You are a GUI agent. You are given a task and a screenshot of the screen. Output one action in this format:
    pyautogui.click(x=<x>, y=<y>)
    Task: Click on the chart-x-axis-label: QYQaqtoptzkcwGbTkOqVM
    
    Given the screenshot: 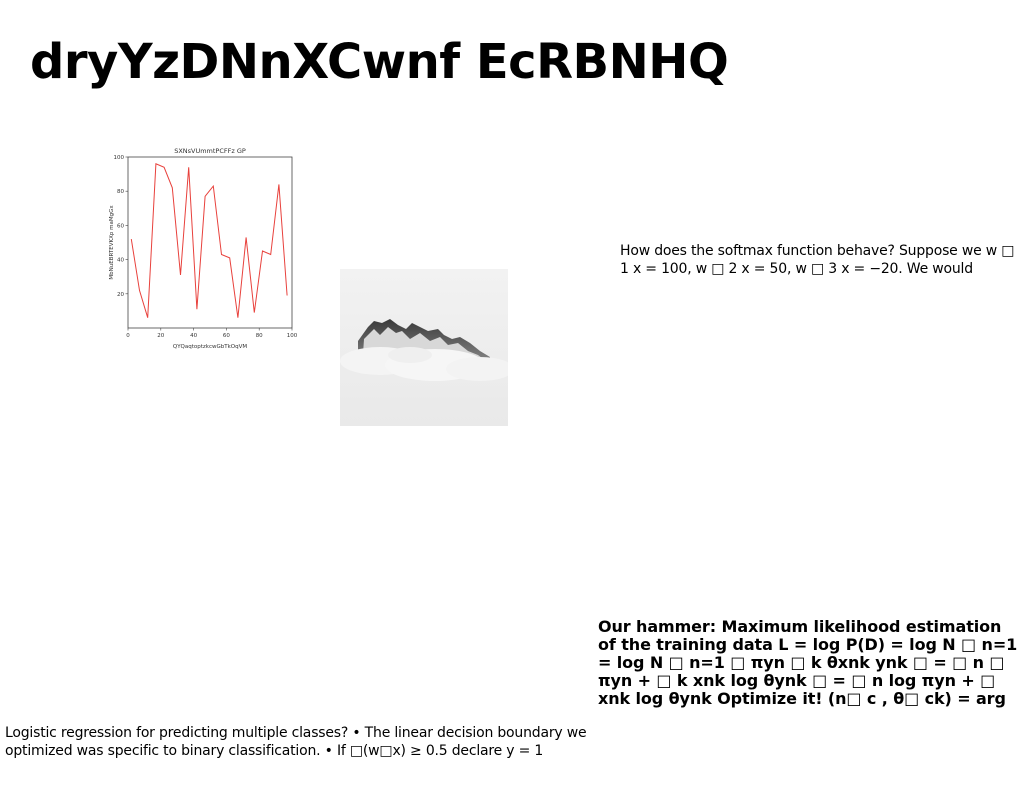 What is the action you would take?
    pyautogui.click(x=210, y=347)
    